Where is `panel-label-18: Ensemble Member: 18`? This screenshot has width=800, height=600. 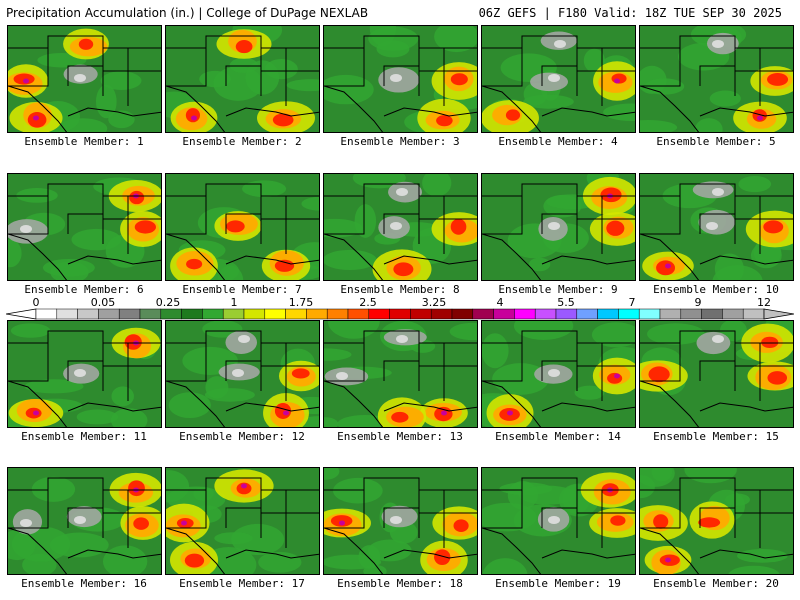 panel-label-18: Ensemble Member: 18 is located at coordinates (400, 583).